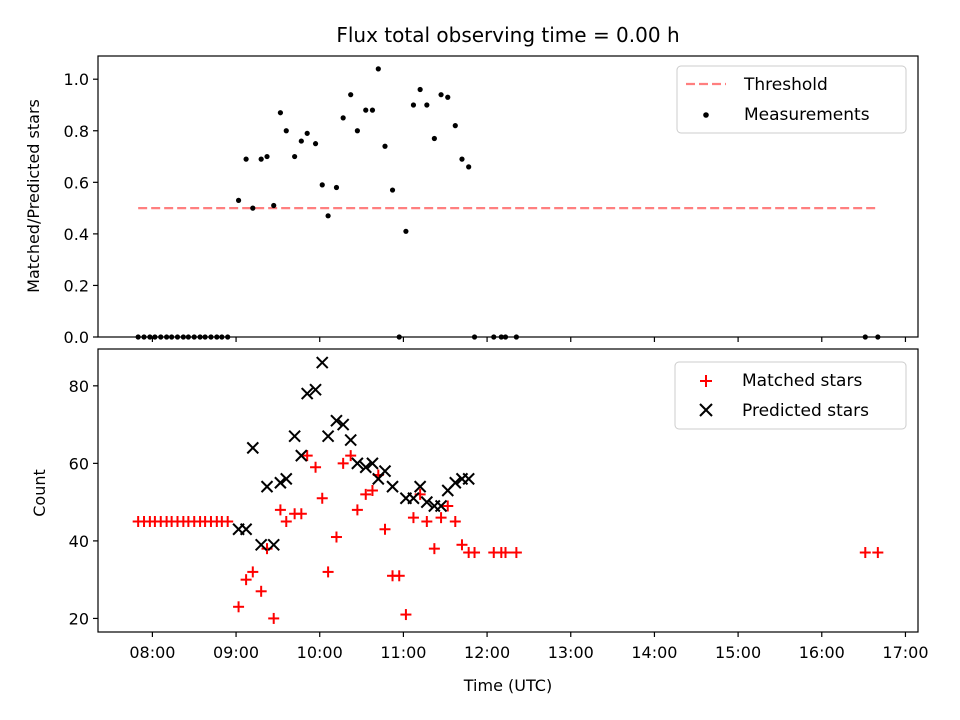 This screenshot has width=960, height=720. I want to click on ratio-y-tick-label: 0.0, so click(76, 337).